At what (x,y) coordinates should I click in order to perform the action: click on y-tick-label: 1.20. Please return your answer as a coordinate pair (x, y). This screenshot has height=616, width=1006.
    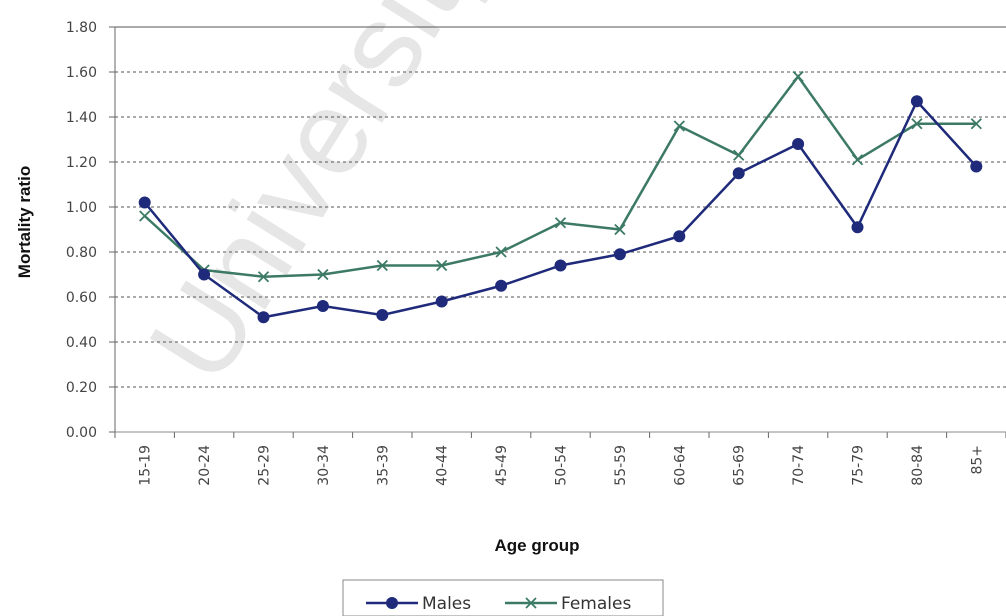
    Looking at the image, I should click on (81, 163).